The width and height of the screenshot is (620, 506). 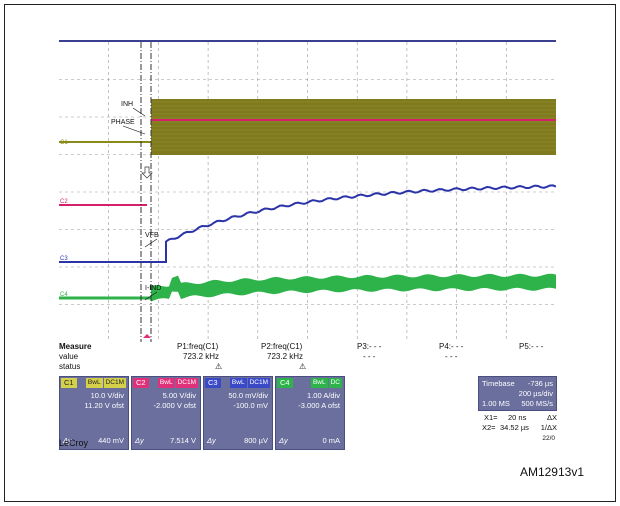 I want to click on p1-value: 723.2 kHz, so click(x=201, y=356).